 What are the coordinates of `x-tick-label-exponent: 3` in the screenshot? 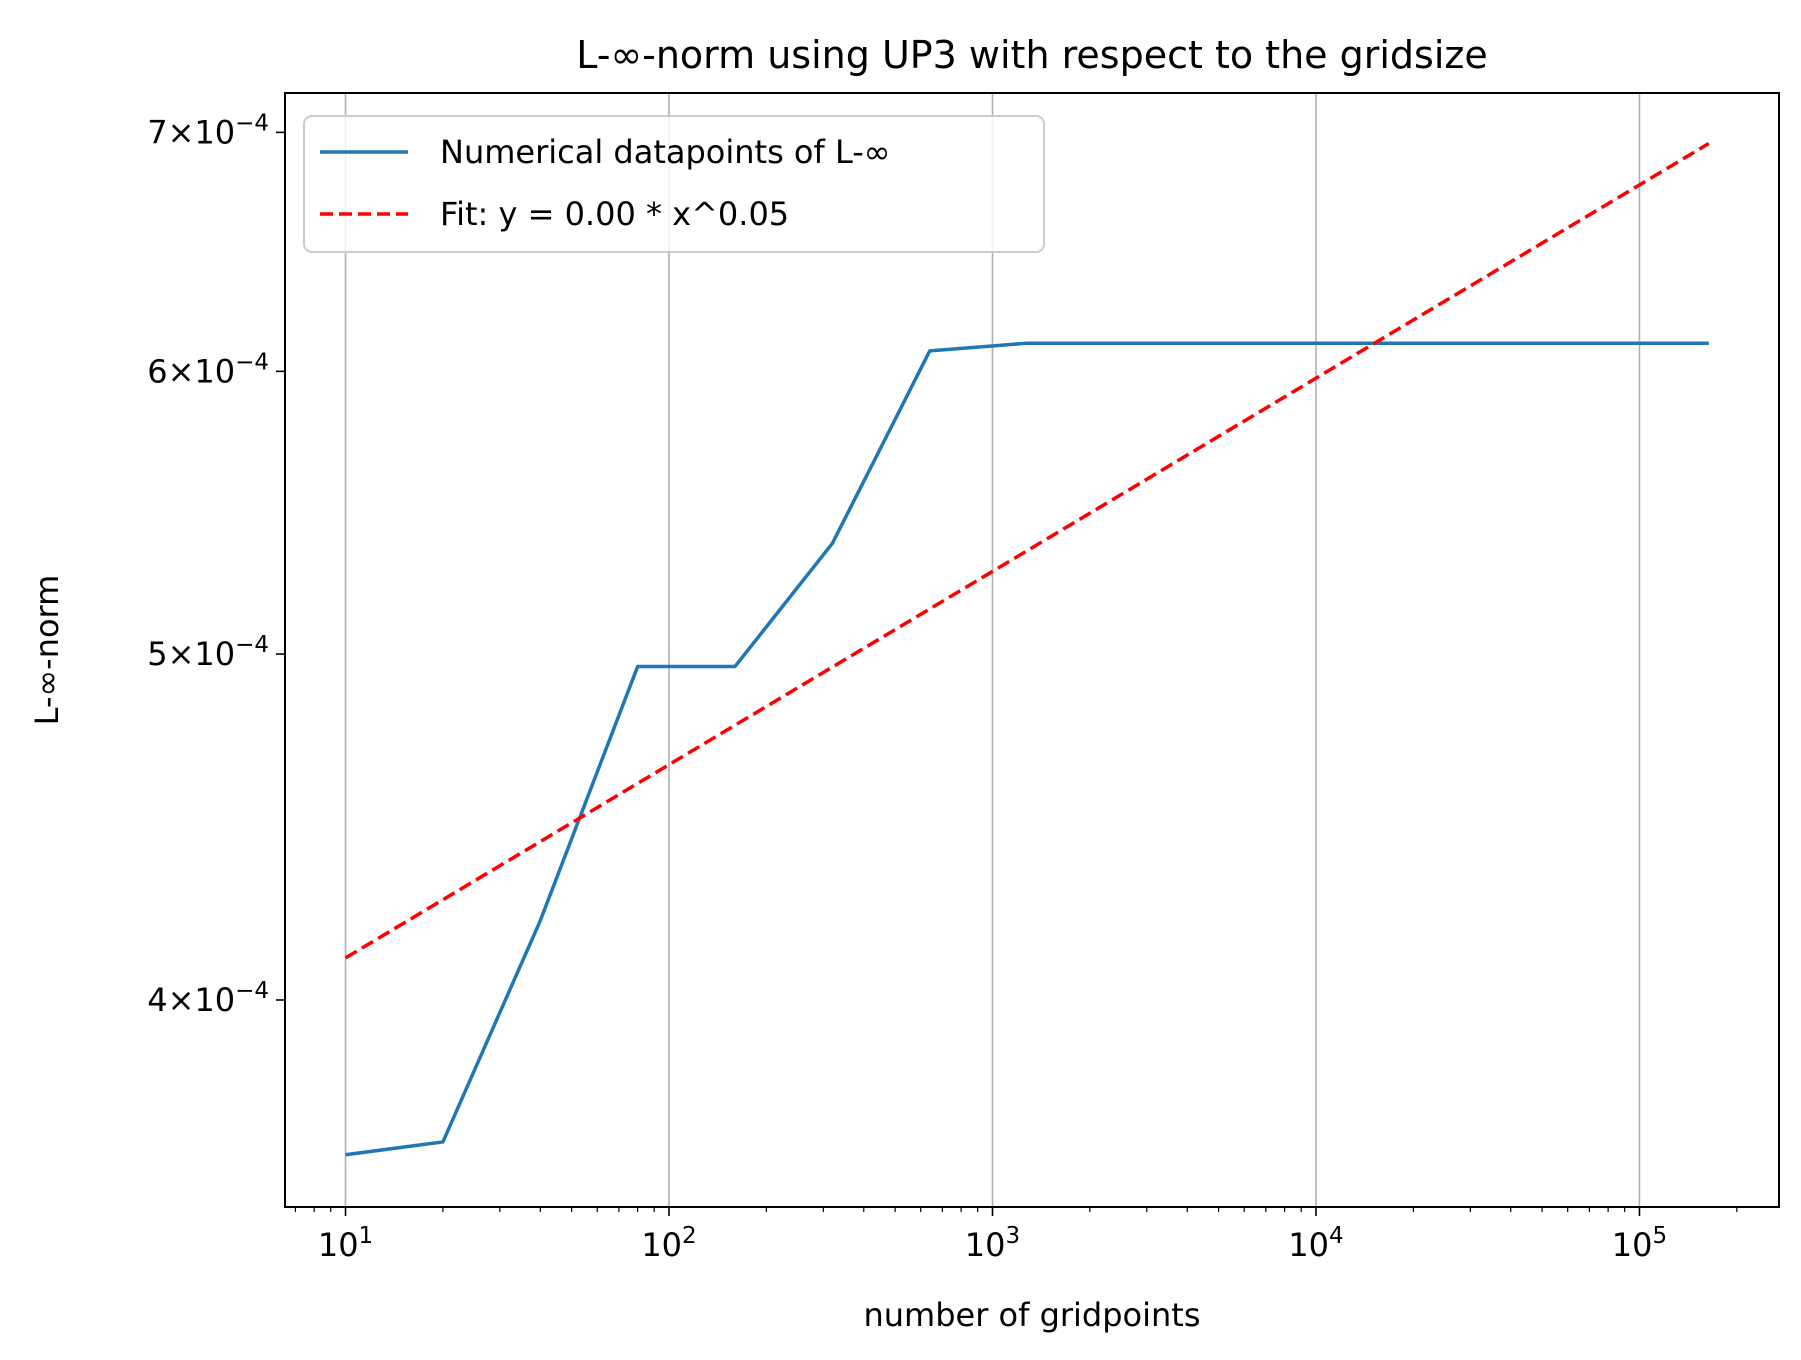 It's located at (1013, 1236).